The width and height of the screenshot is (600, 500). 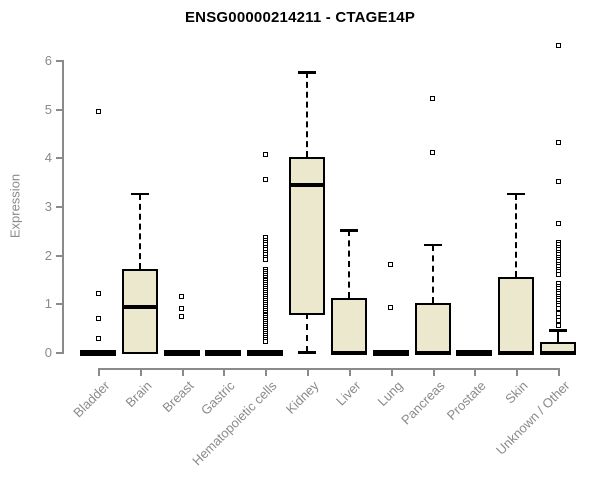 What do you see at coordinates (63, 207) in the screenshot?
I see `y-axis-line` at bounding box center [63, 207].